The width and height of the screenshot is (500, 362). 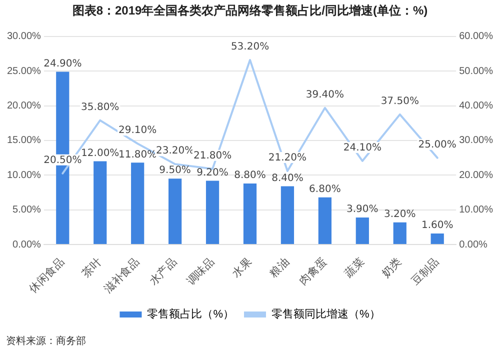 What do you see at coordinates (425, 271) in the screenshot?
I see `x-tick-label: 豆制品` at bounding box center [425, 271].